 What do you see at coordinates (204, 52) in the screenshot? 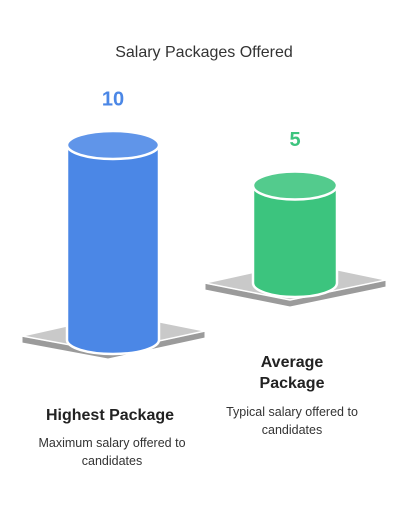
I see `chart-title: Salary Packages Offered` at bounding box center [204, 52].